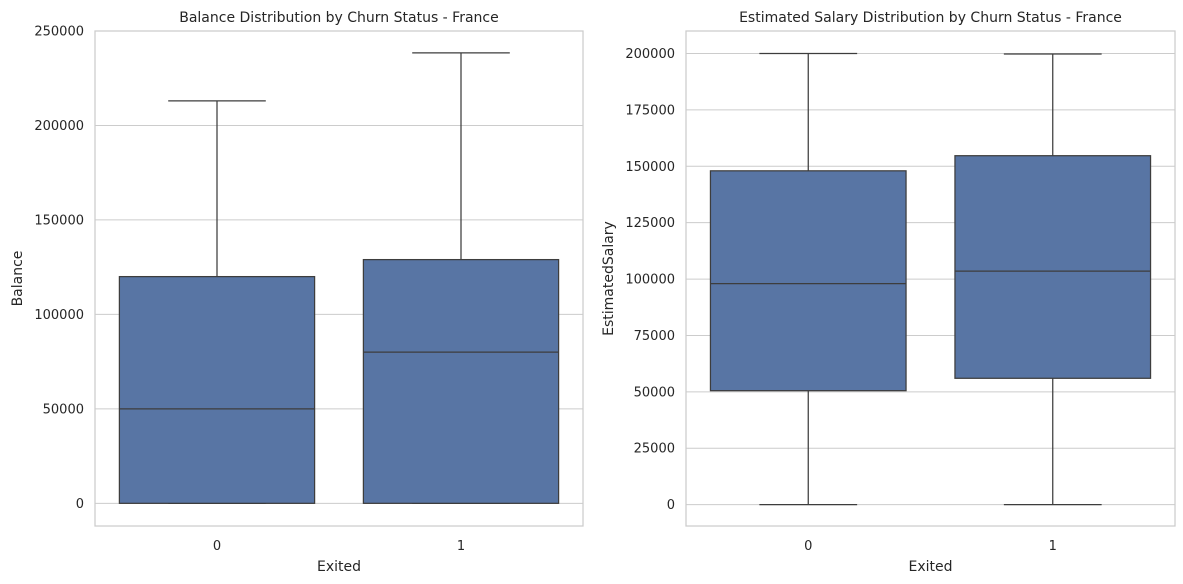 This screenshot has height=584, width=1183. I want to click on y-tick-label: 75000, so click(654, 336).